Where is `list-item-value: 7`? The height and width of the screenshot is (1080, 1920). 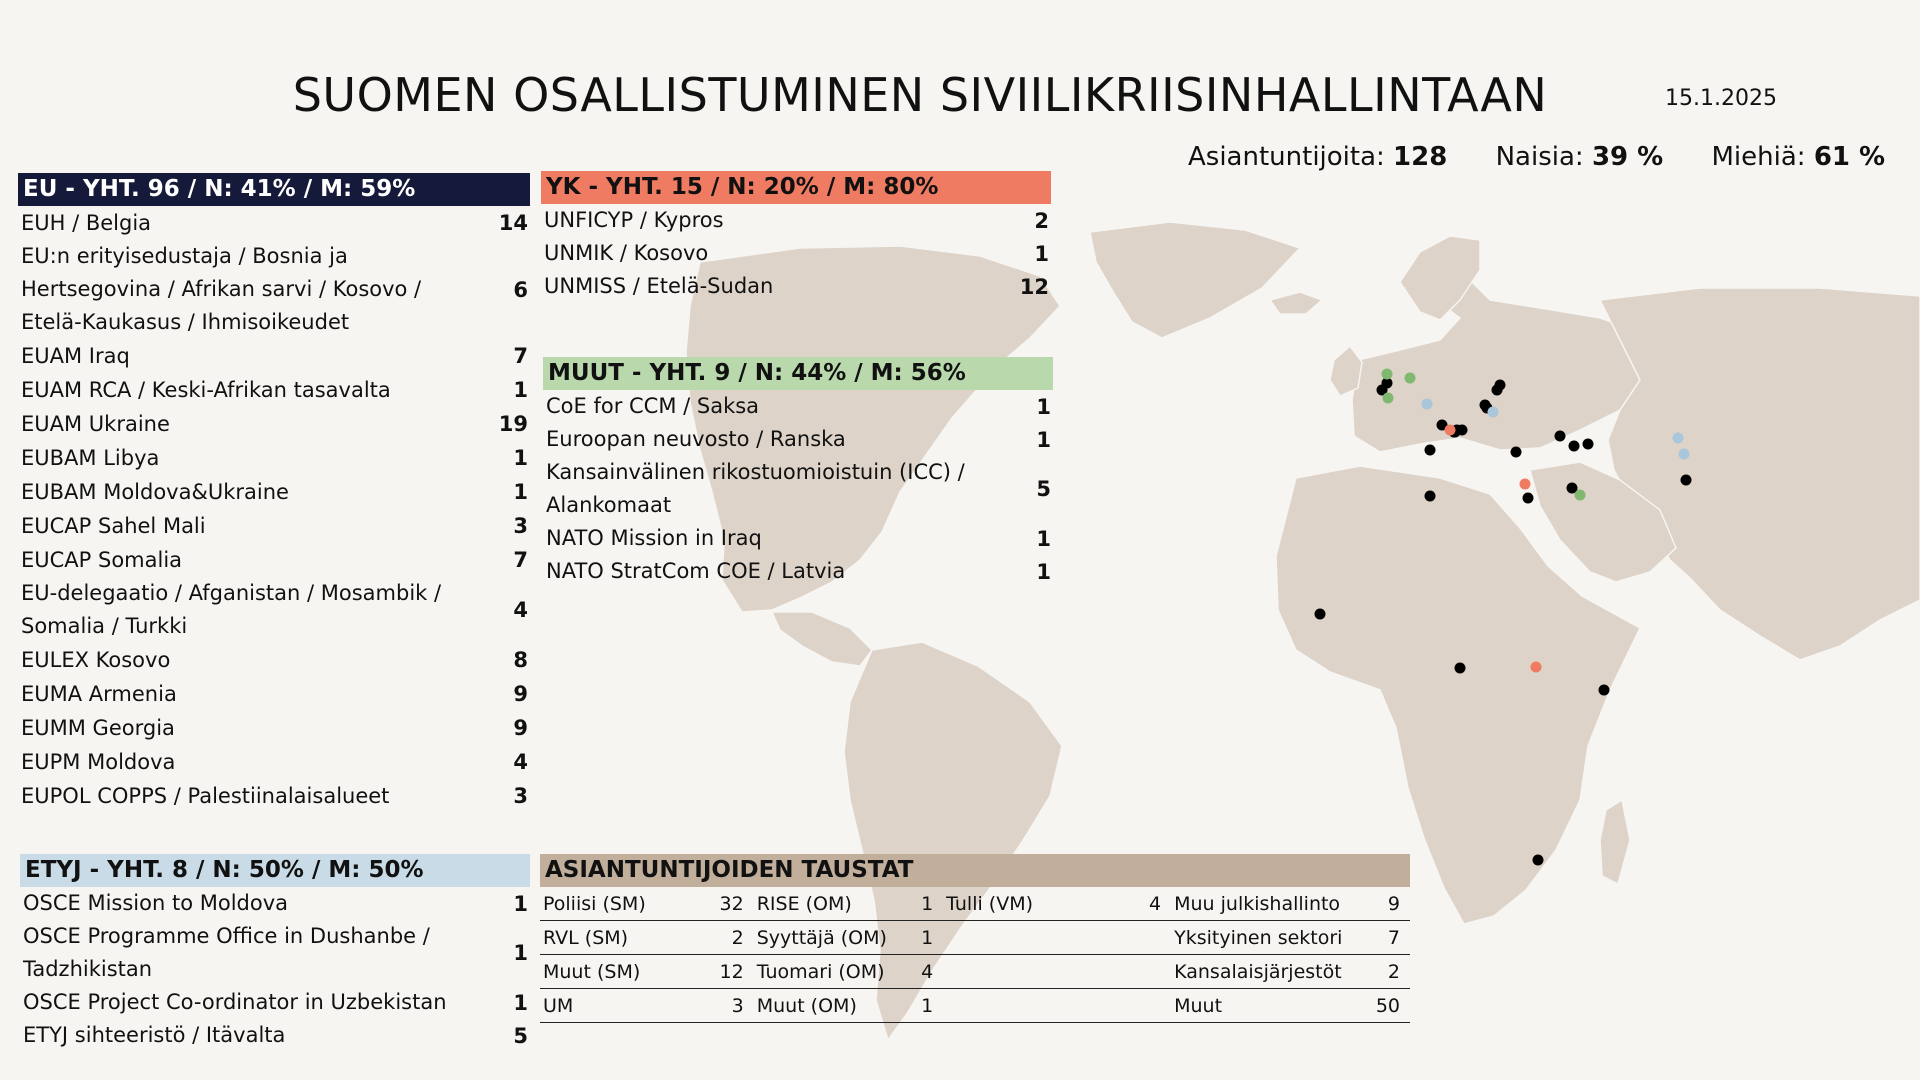
list-item-value: 7 is located at coordinates (520, 560).